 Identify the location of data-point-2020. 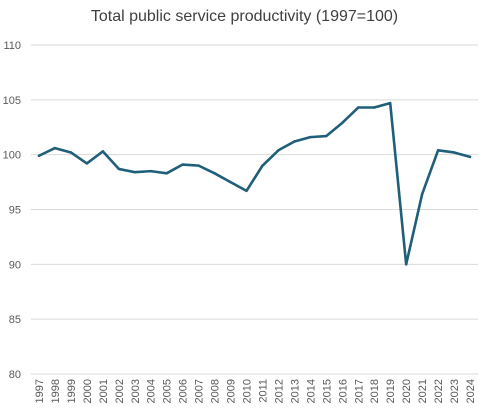
(406, 264).